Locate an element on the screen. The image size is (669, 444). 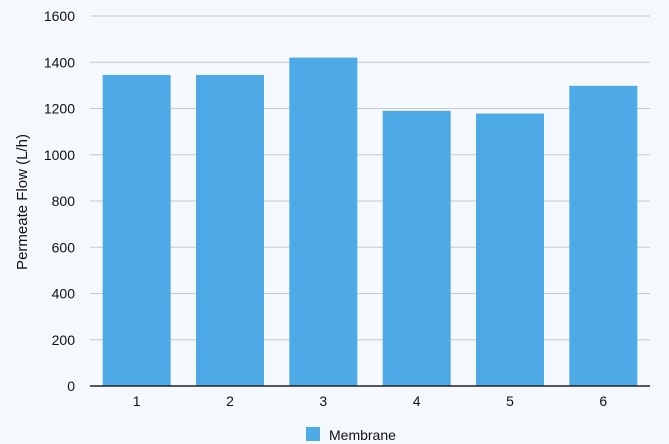
y-tick-label: 0 is located at coordinates (71, 386).